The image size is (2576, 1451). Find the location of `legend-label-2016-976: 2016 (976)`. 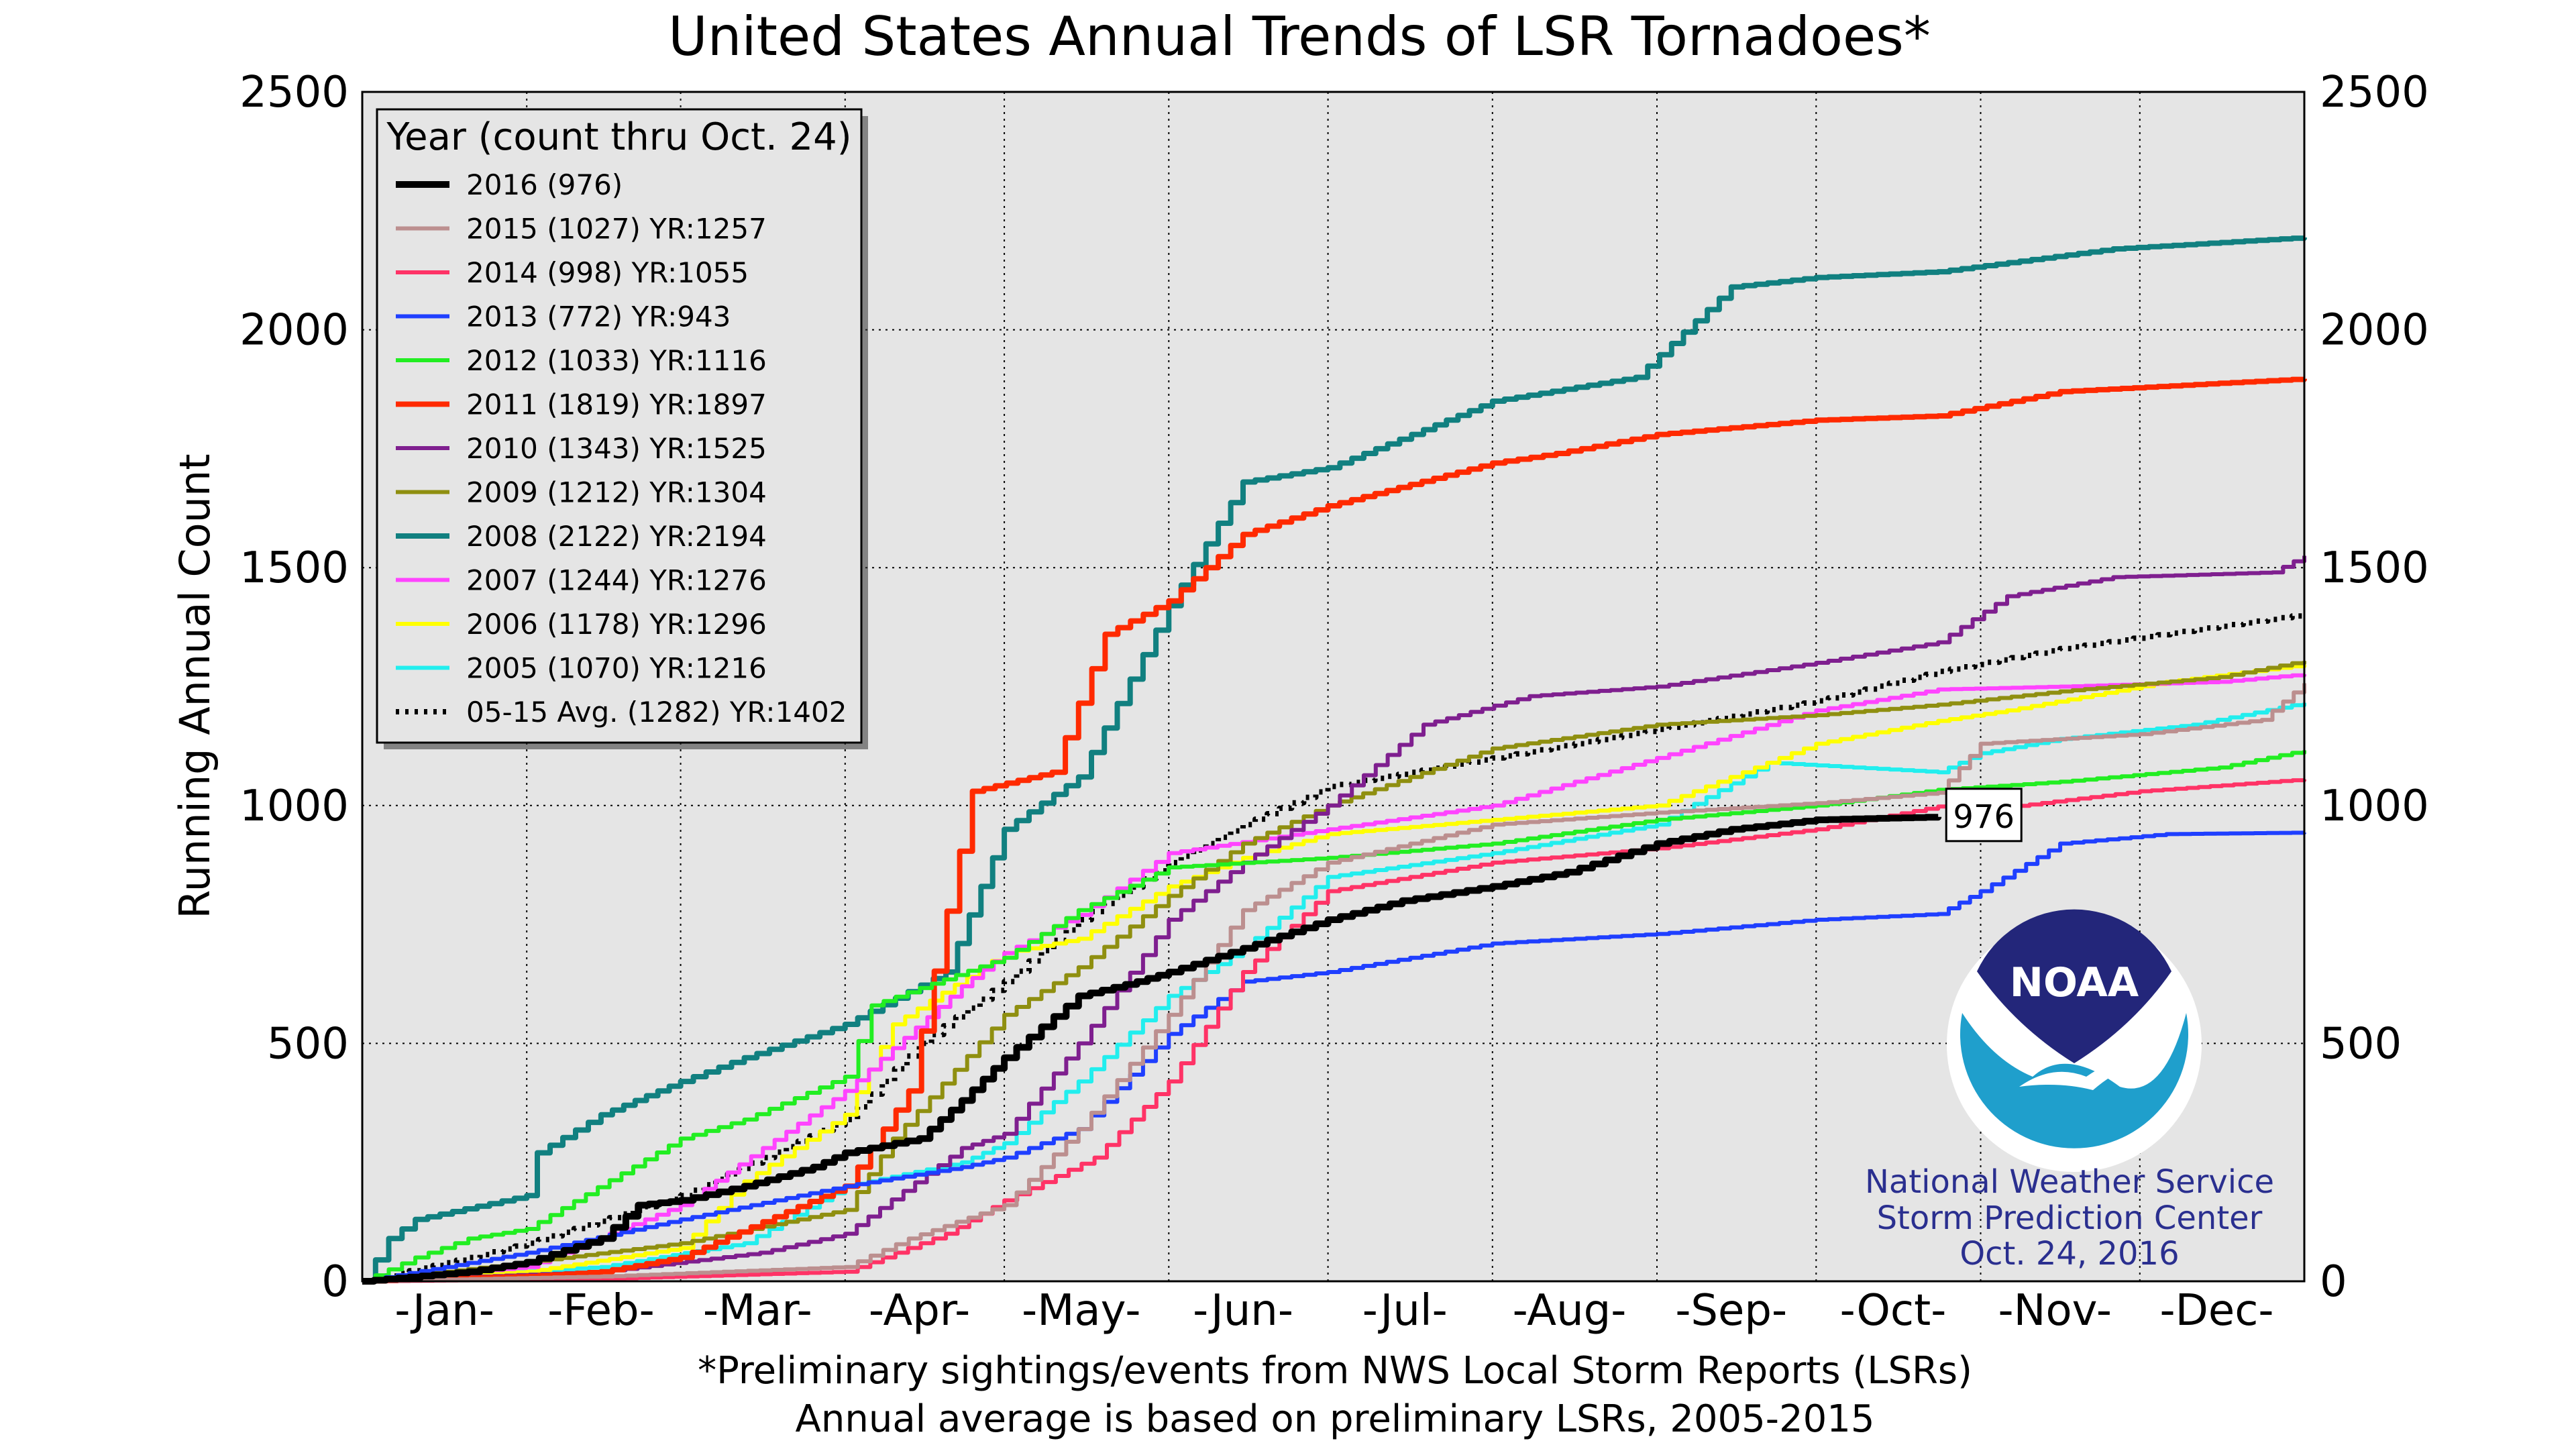

legend-label-2016-976: 2016 (976) is located at coordinates (544, 184).